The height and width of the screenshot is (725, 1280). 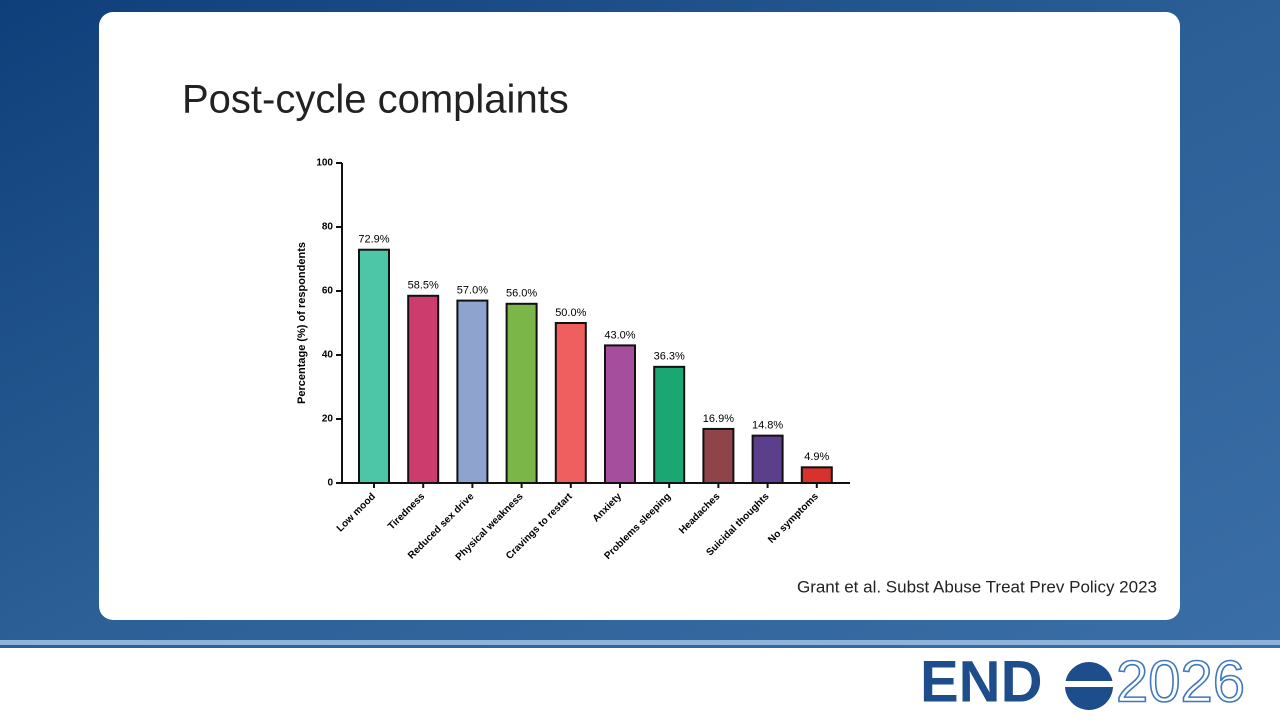 What do you see at coordinates (767, 426) in the screenshot?
I see `value-label: 14.8%` at bounding box center [767, 426].